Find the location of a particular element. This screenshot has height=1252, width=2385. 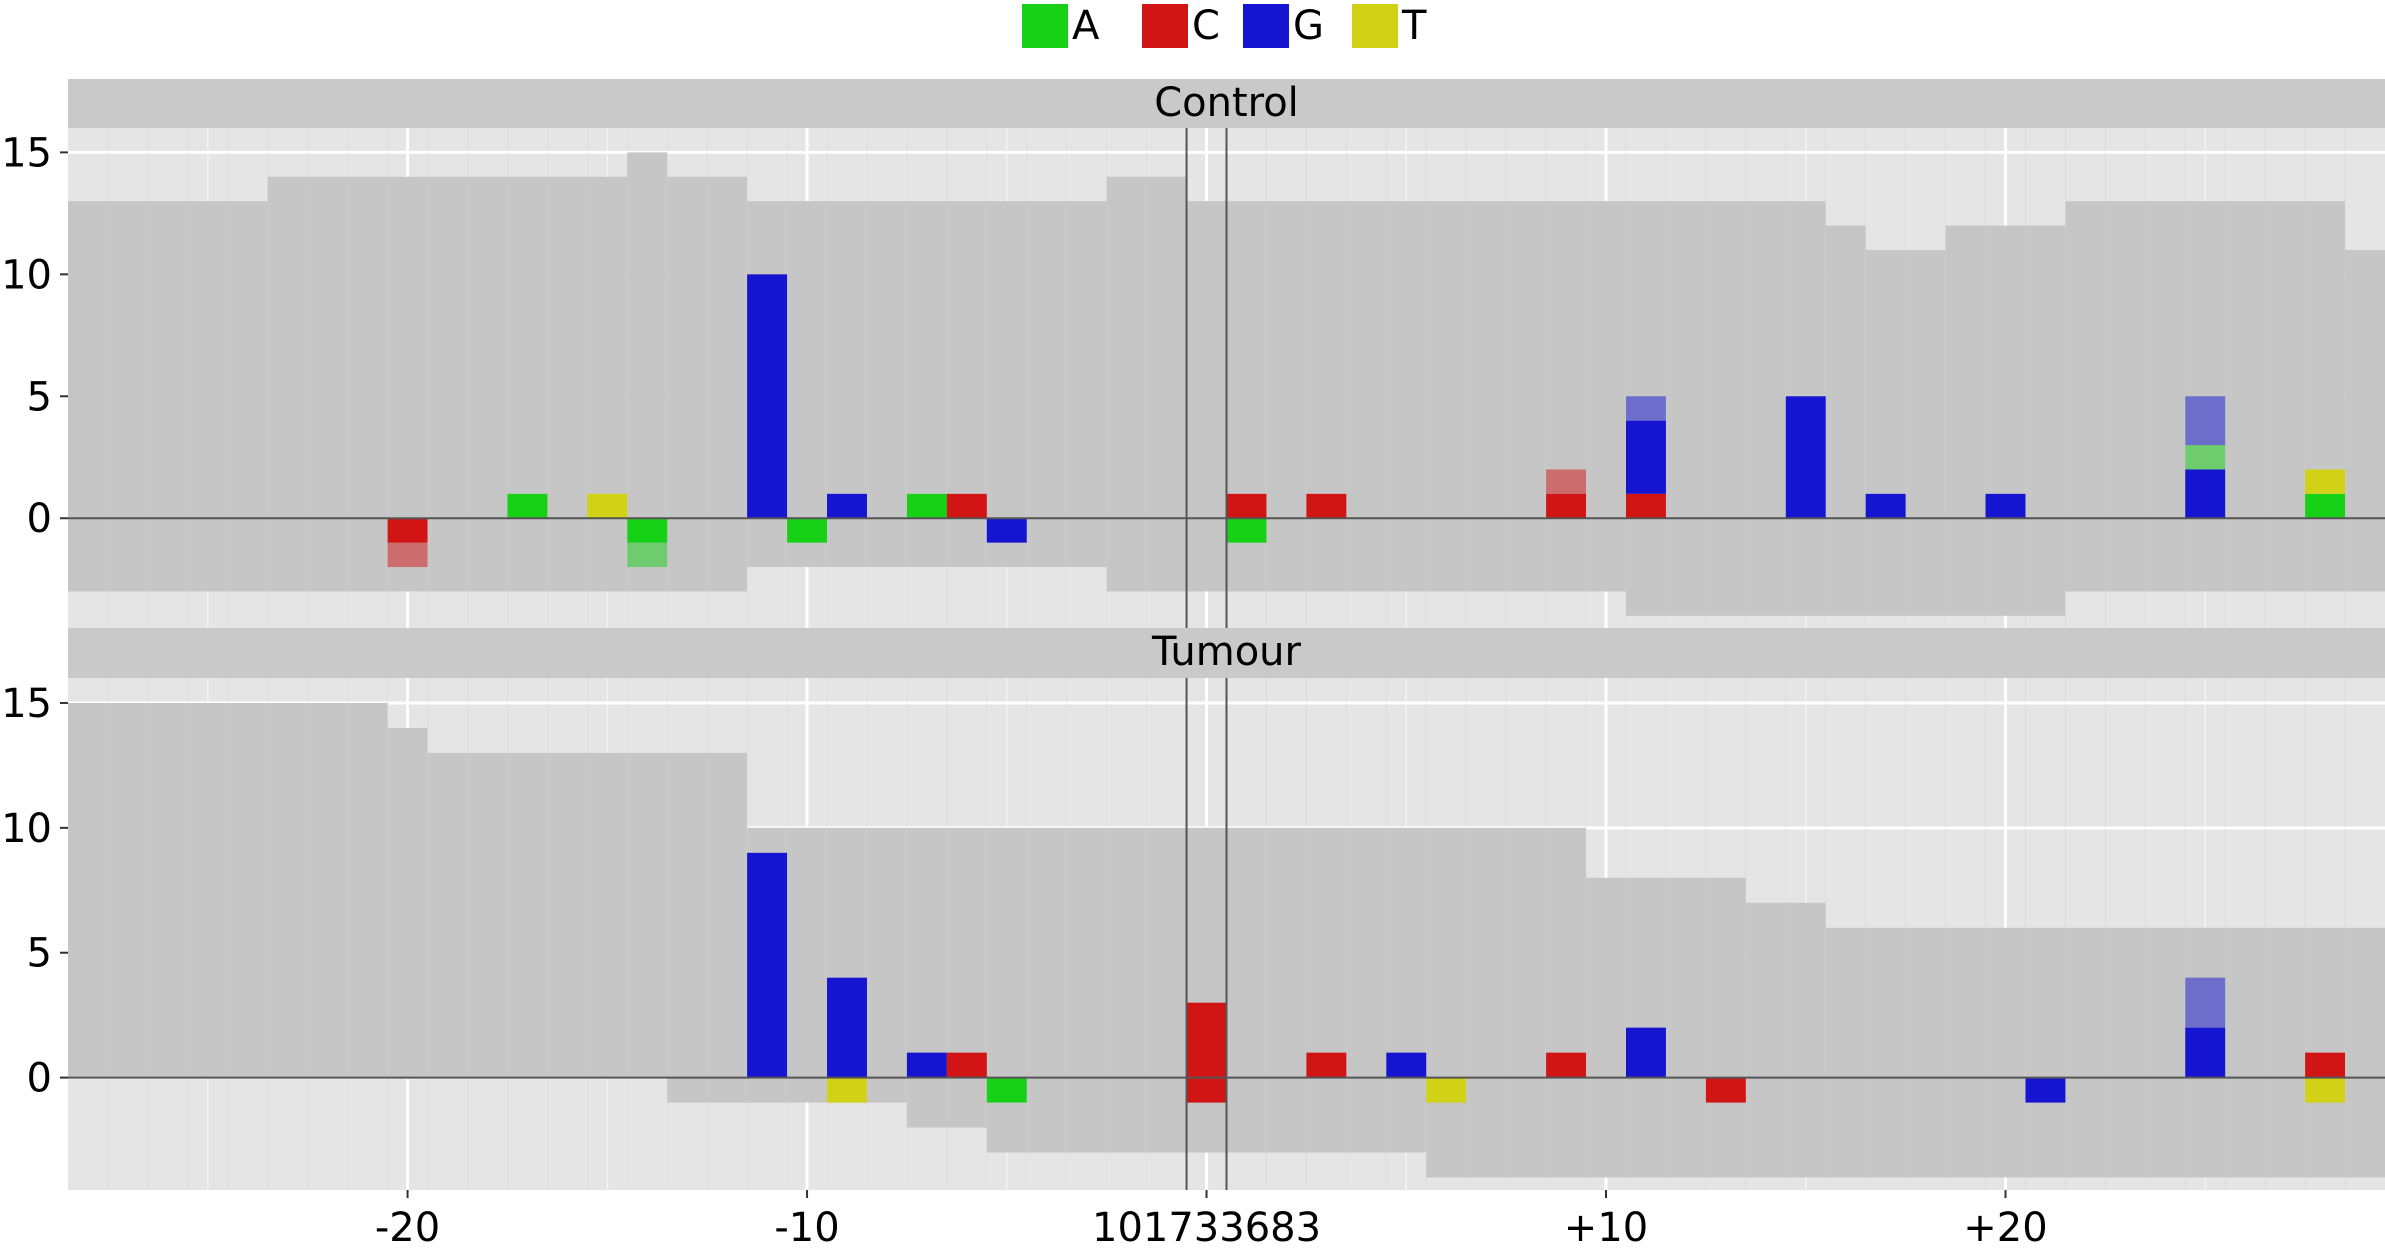

panel-title: Tumour is located at coordinates (1226, 652).